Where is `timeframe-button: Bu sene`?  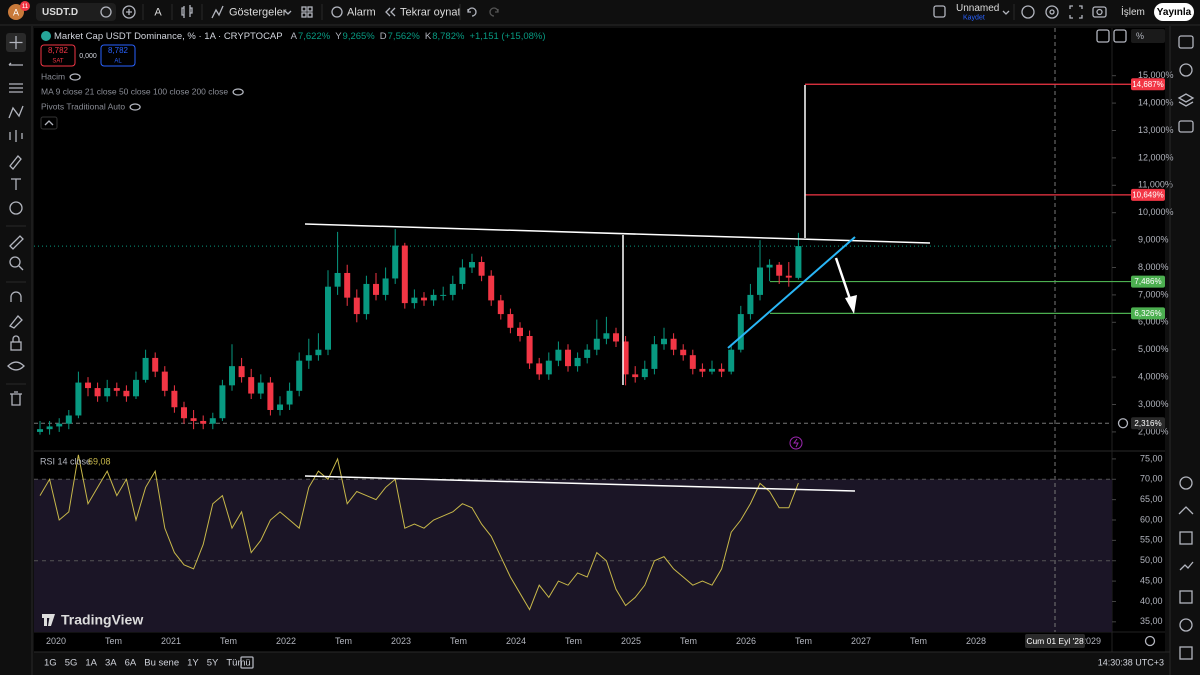
timeframe-button: Bu sene is located at coordinates (161, 663).